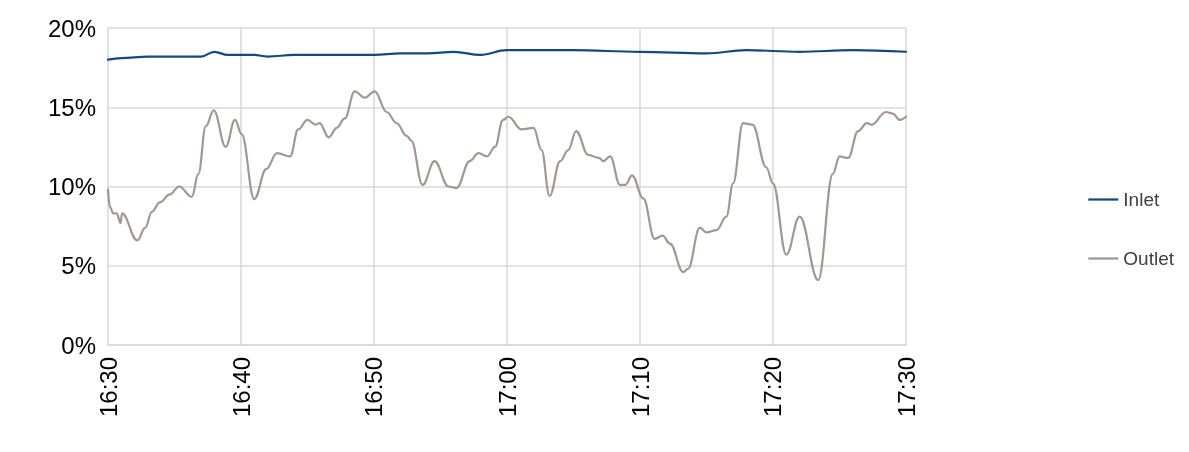 The height and width of the screenshot is (452, 1189). Describe the element at coordinates (78, 266) in the screenshot. I see `y-tick-label: 5%` at that location.